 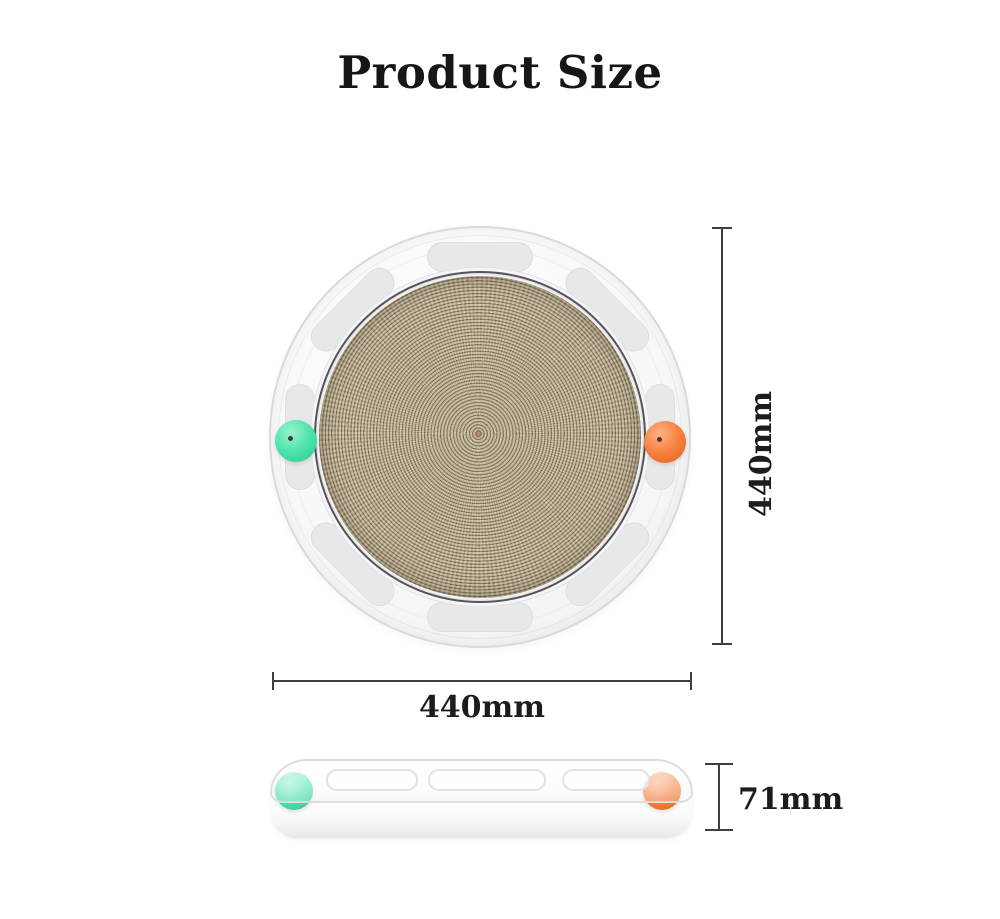 I want to click on cardboard-scratch-pad, so click(x=480, y=437).